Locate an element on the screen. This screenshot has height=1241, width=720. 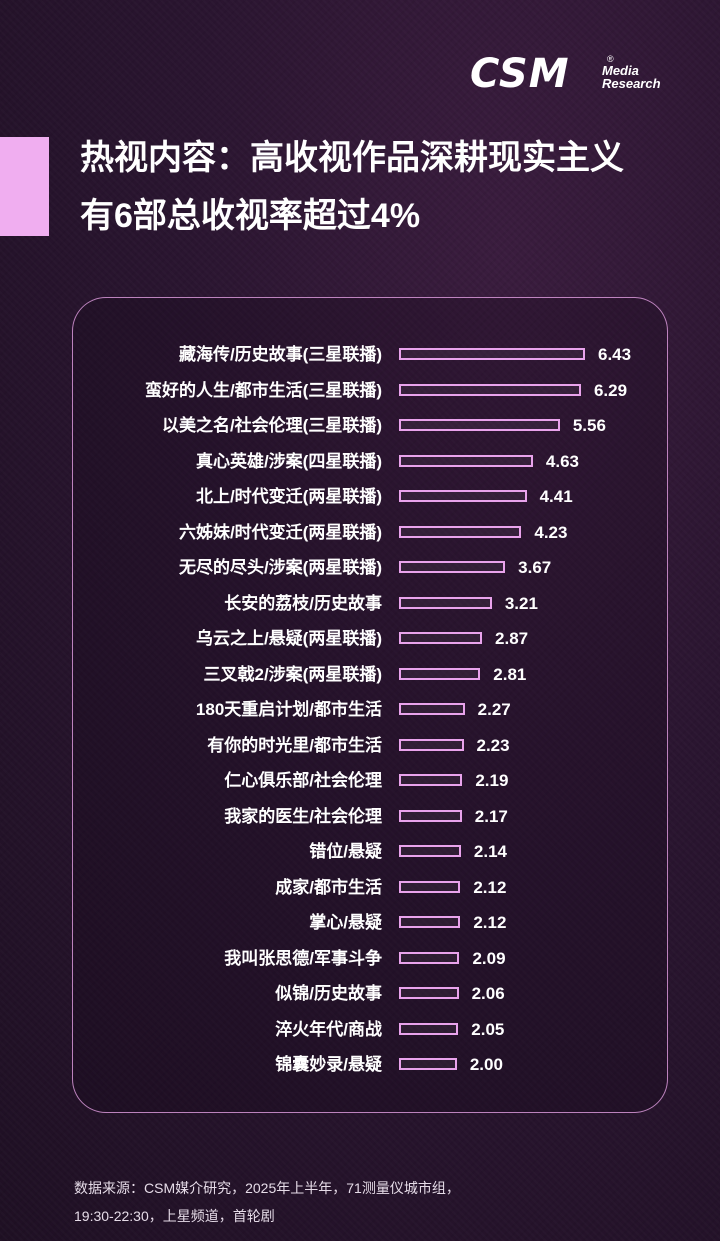
bar-row: 成家/都市生活 2.12 is located at coordinates (360, 888).